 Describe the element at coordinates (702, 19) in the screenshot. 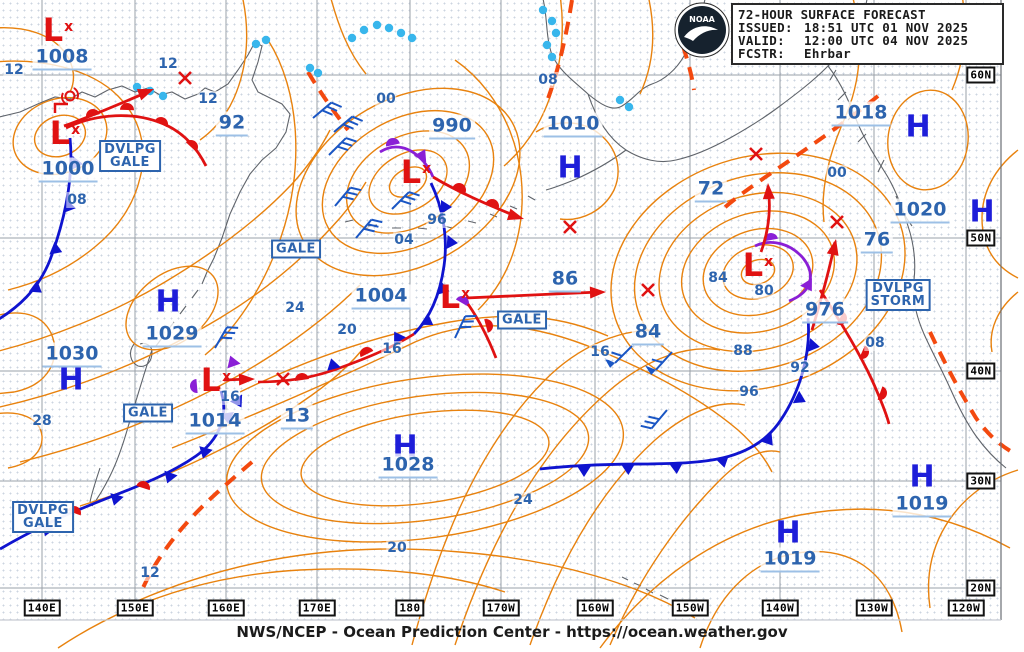

I see `noaa-logo-text: NOAA` at that location.